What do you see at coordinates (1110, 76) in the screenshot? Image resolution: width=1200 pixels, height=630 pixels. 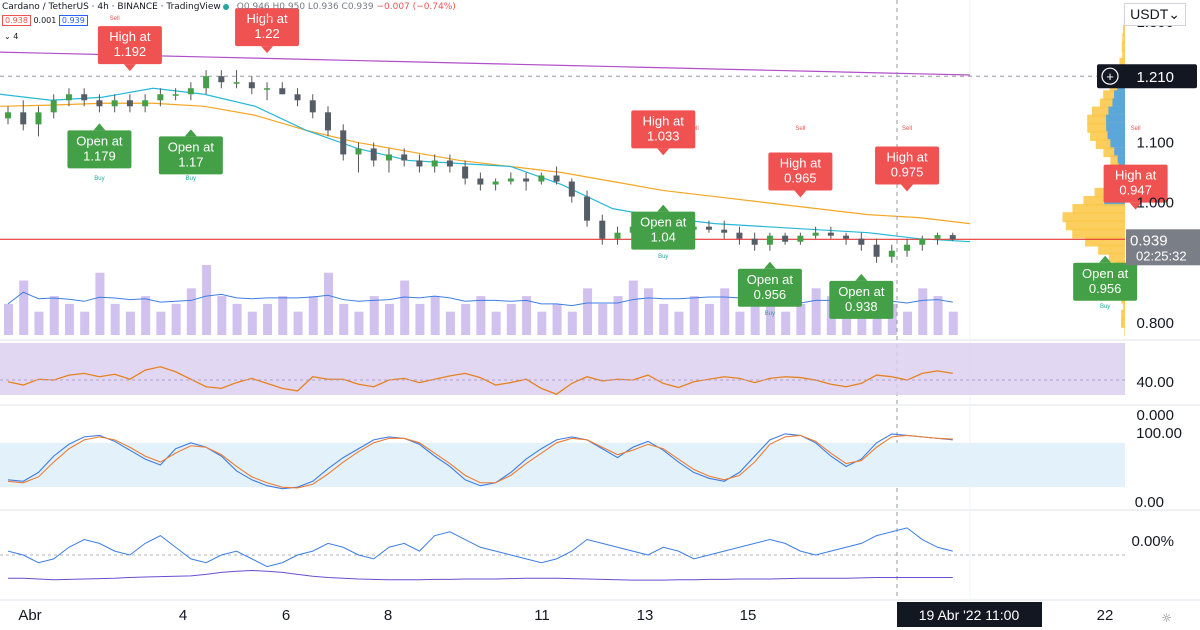 I see `add-alert-plus: +` at bounding box center [1110, 76].